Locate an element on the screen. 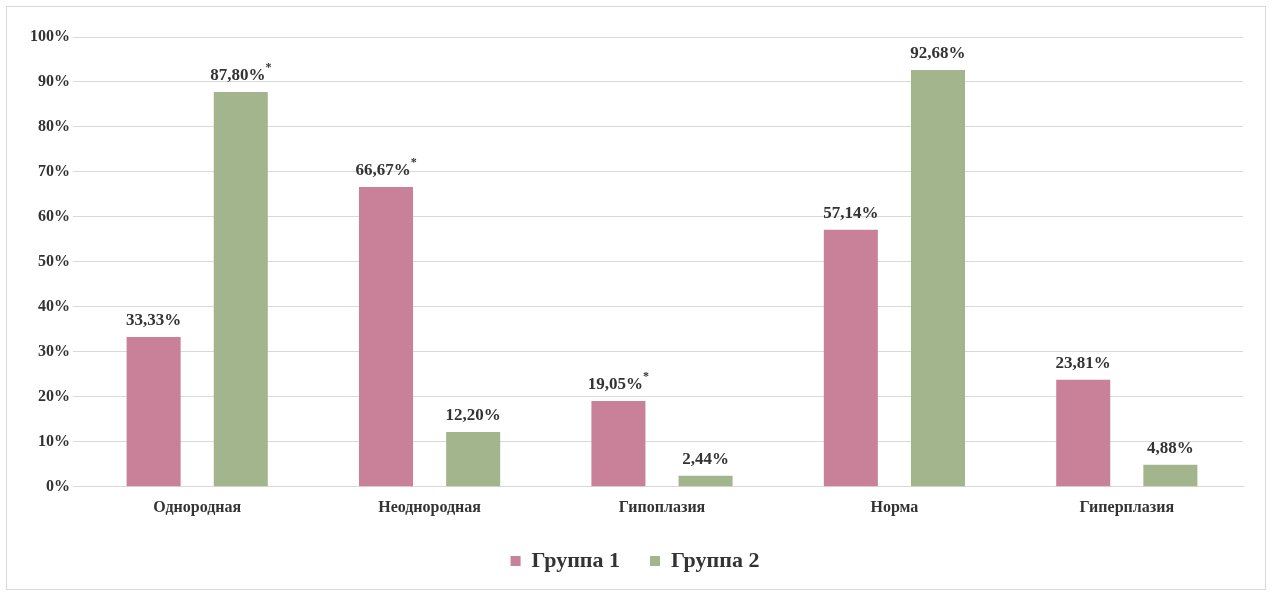 The width and height of the screenshot is (1272, 596). y-tick-label: 30% is located at coordinates (54, 350).